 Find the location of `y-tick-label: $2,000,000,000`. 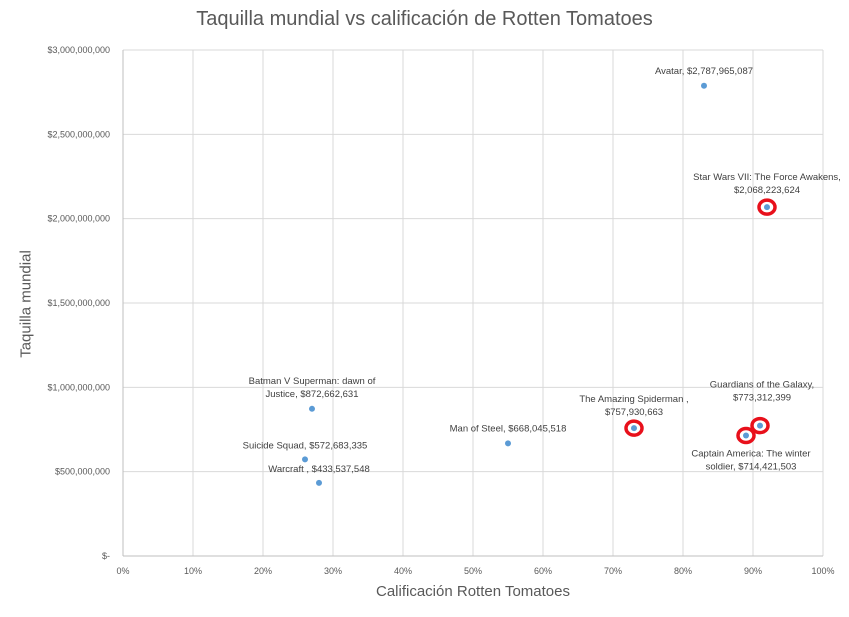

y-tick-label: $2,000,000,000 is located at coordinates (78, 219).